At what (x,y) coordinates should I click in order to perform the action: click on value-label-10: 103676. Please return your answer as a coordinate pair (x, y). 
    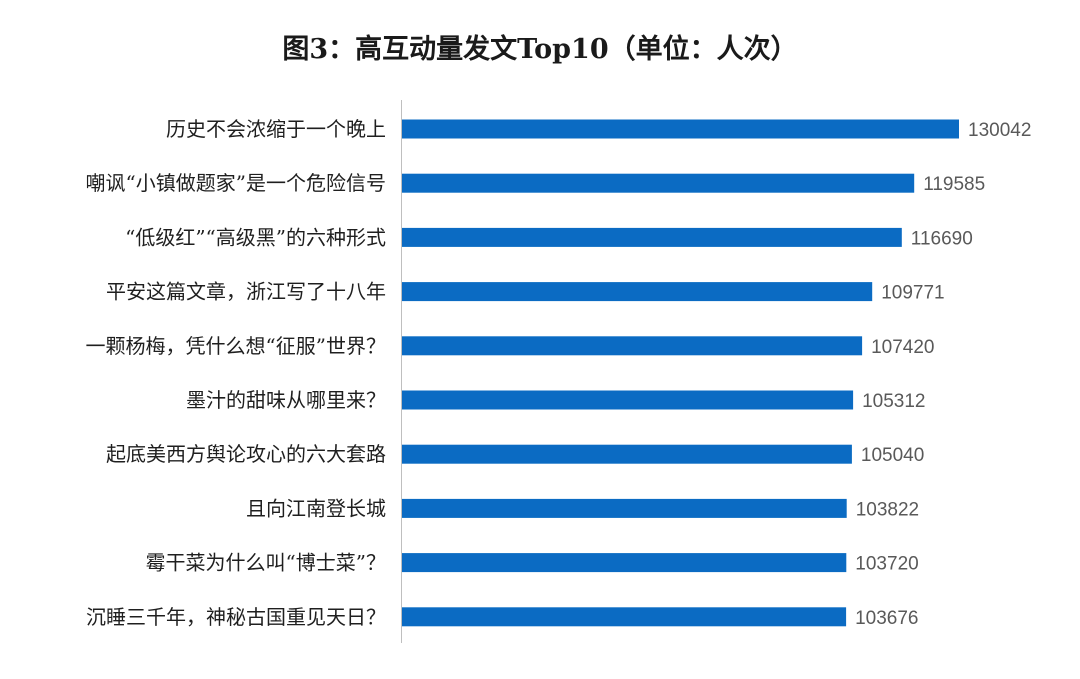
    Looking at the image, I should click on (886, 618).